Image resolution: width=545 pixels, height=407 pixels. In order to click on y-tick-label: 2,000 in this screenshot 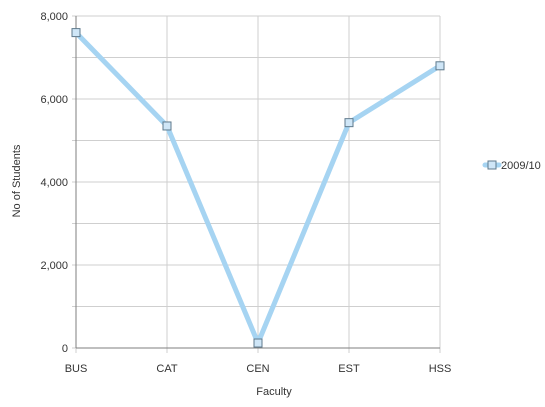, I will do `click(54, 266)`.